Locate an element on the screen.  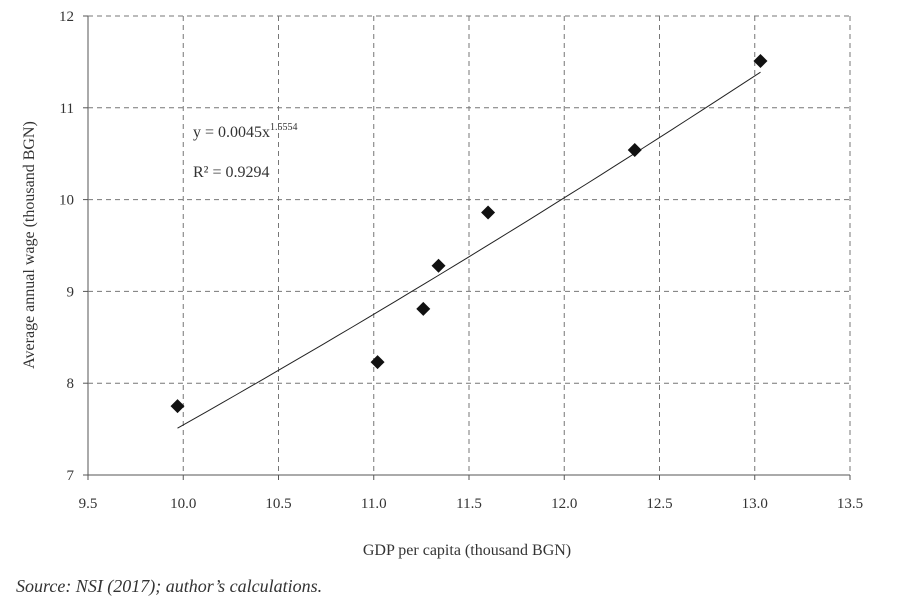
y-tick-label: 11 is located at coordinates (67, 109).